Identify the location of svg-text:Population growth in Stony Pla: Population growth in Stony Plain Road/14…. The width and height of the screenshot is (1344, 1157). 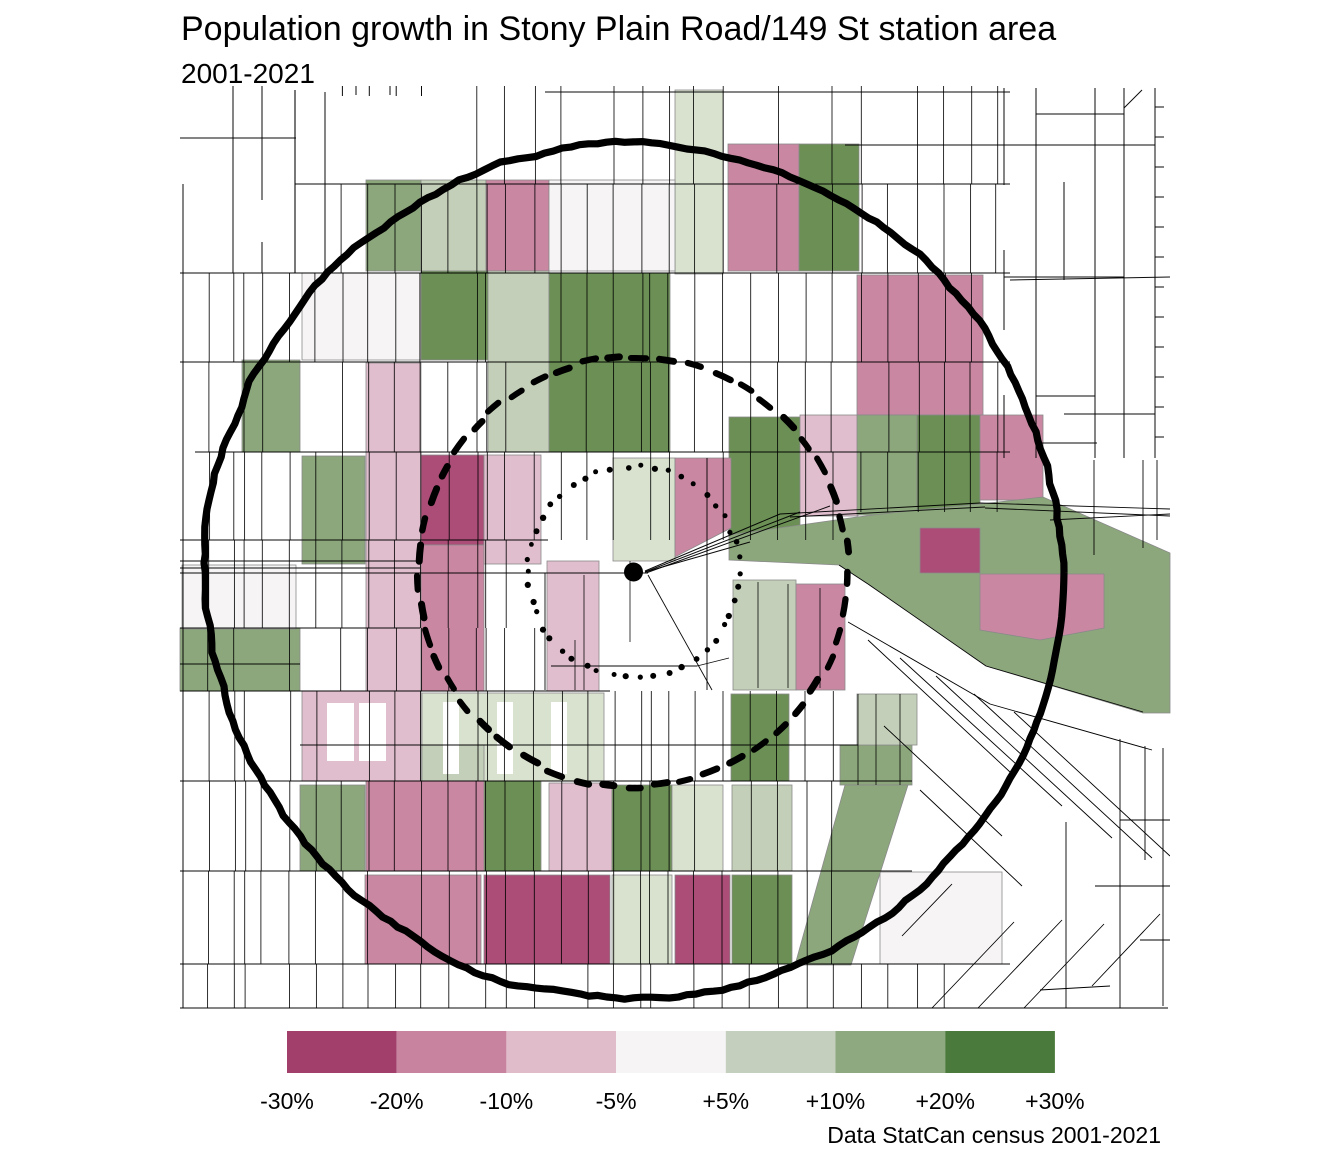
(618, 29).